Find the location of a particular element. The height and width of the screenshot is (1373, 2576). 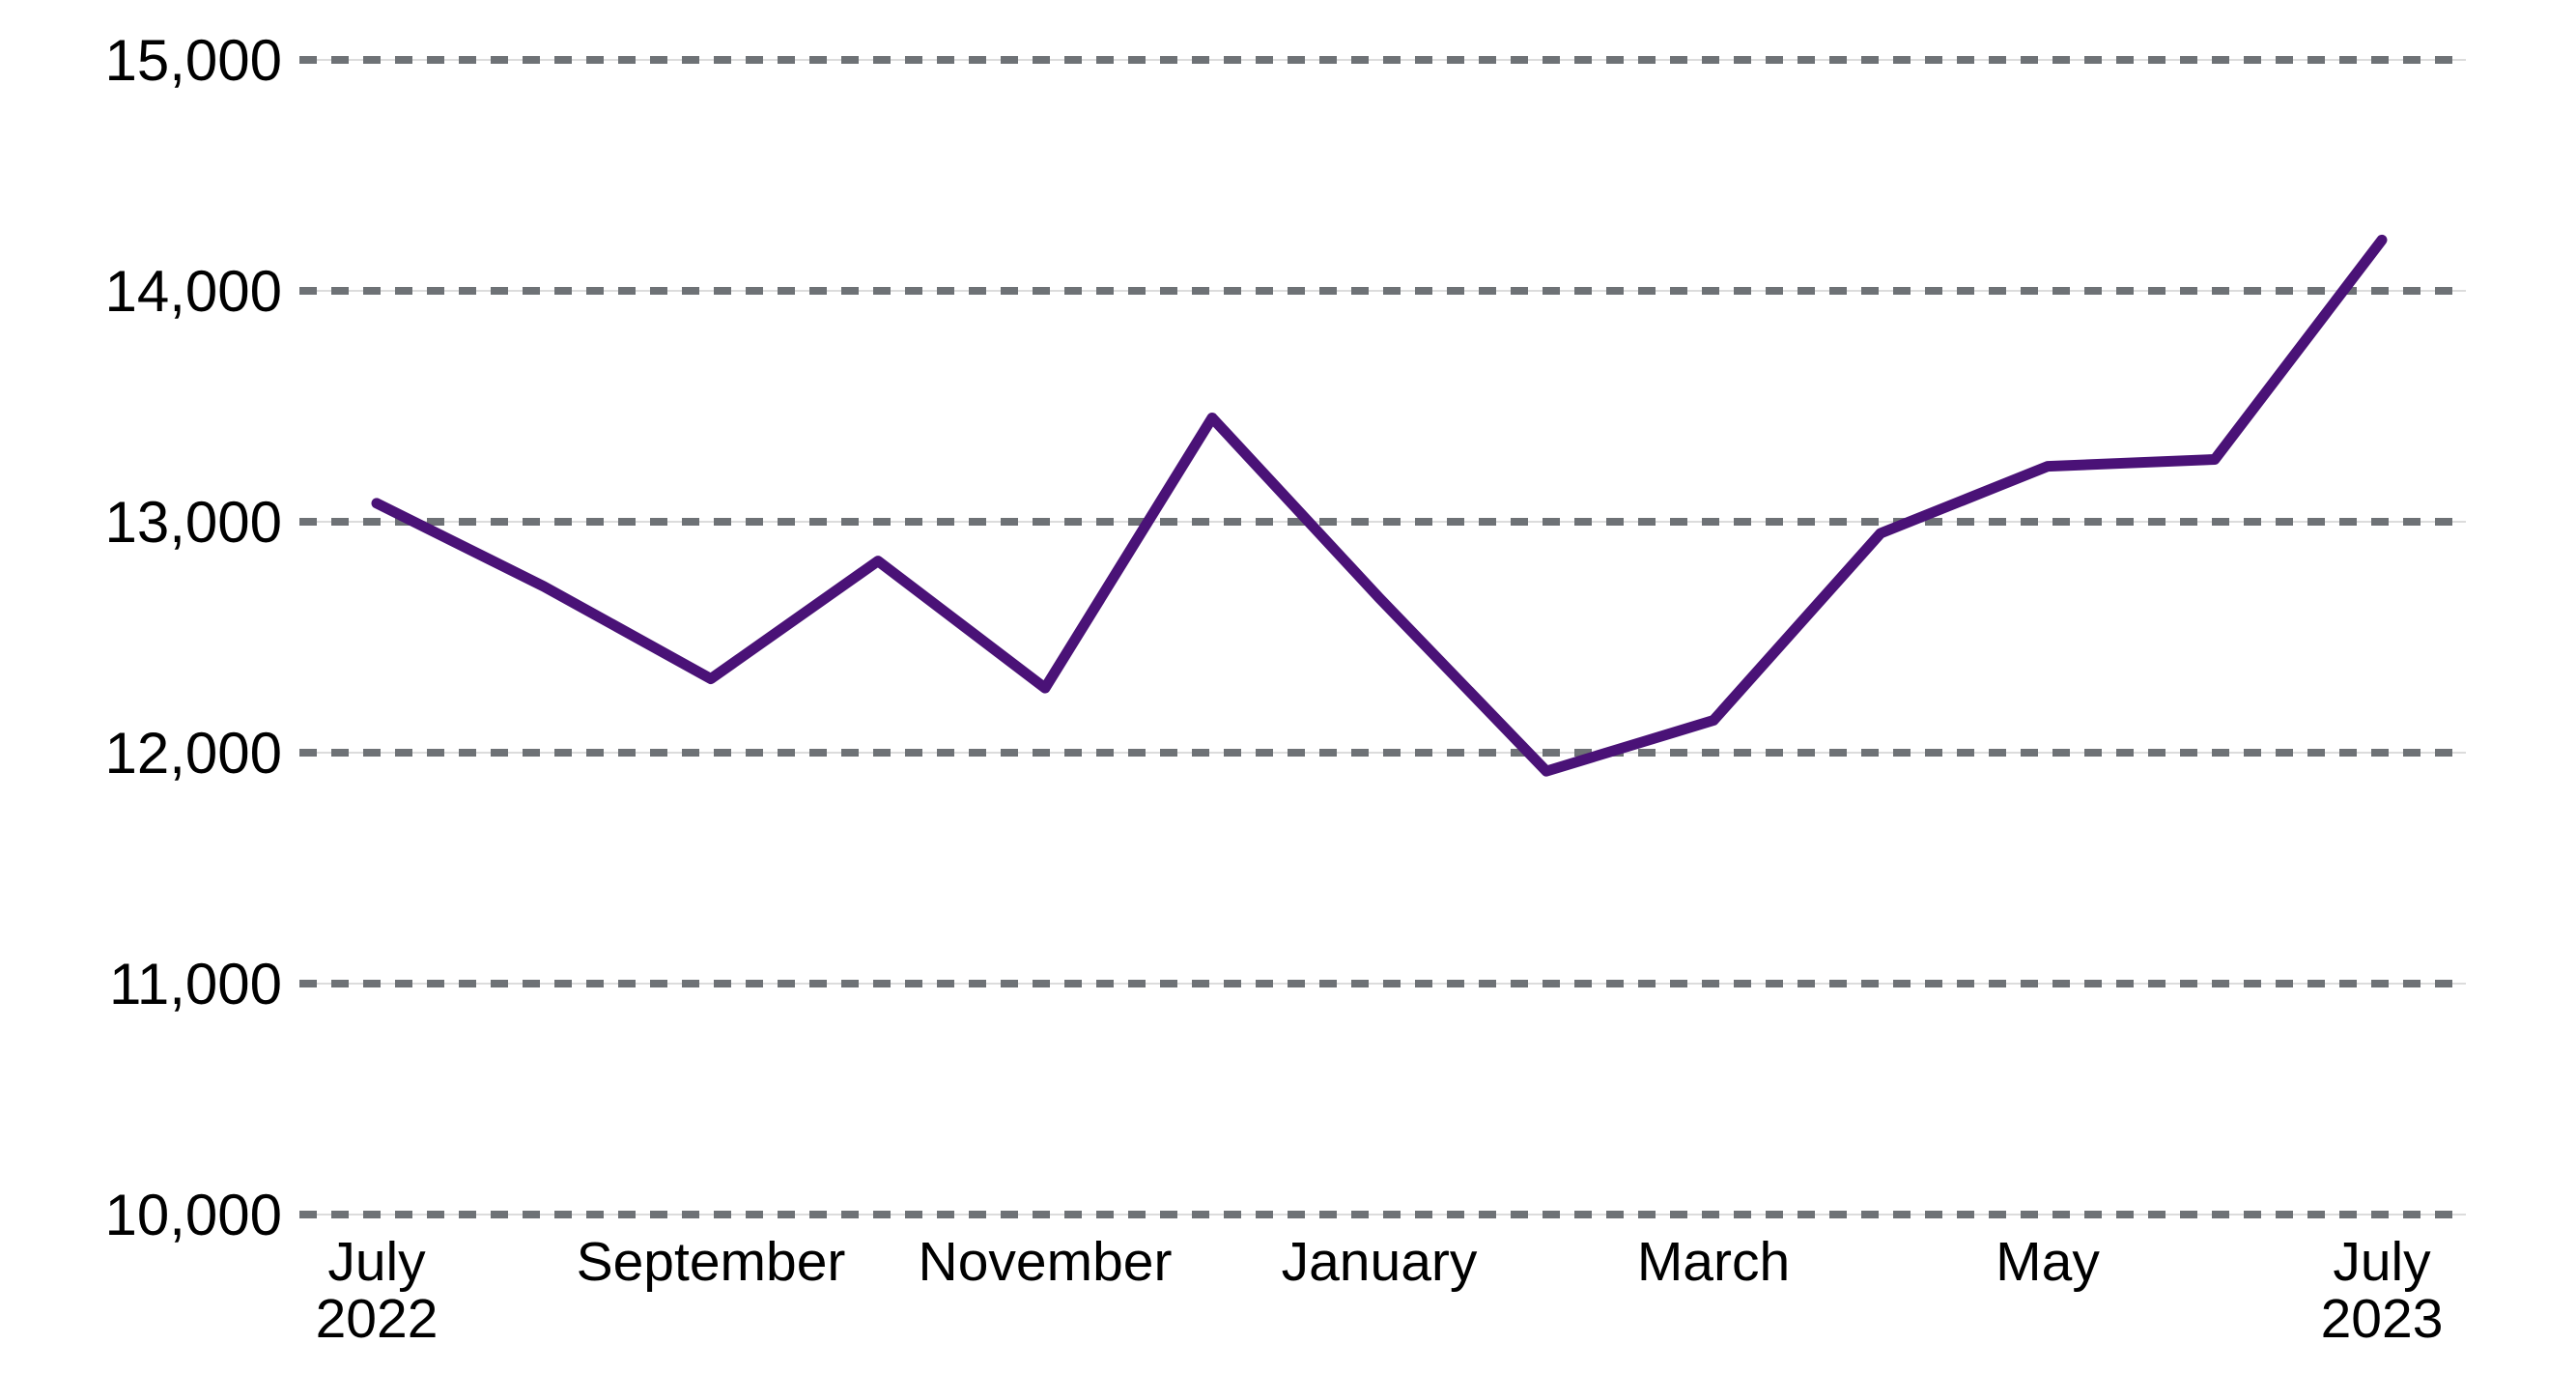

x-axis-tick-label: November is located at coordinates (1046, 1262).